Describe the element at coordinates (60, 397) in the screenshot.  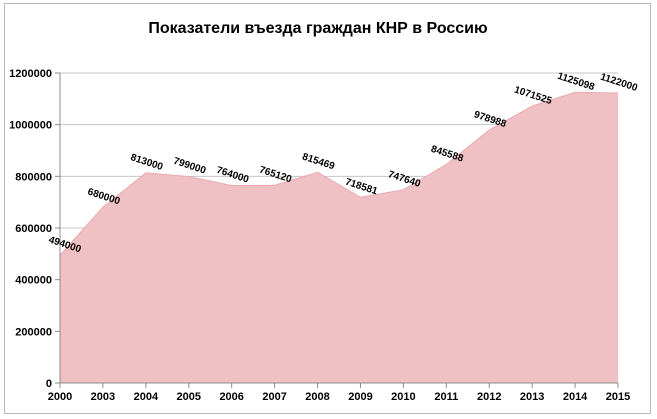
I see `x-tick-label: 2000` at that location.